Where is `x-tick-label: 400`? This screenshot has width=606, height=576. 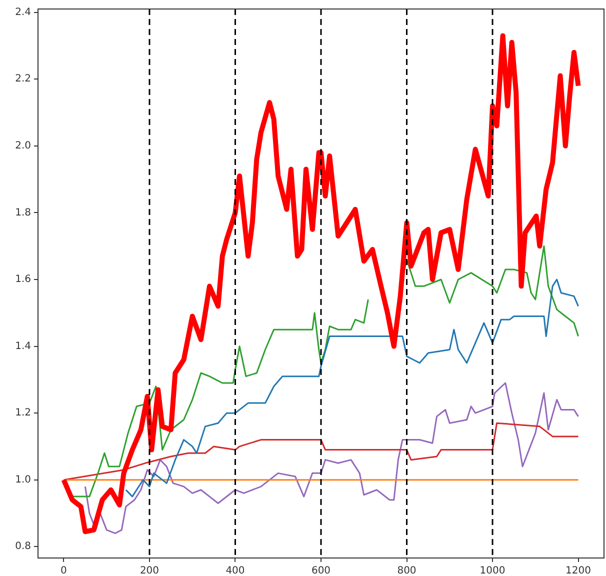 x-tick-label: 400 is located at coordinates (235, 571).